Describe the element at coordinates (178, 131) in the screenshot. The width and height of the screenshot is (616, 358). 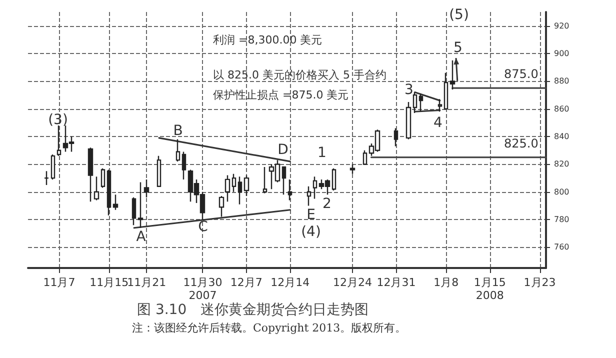
I see `annotation: B` at that location.